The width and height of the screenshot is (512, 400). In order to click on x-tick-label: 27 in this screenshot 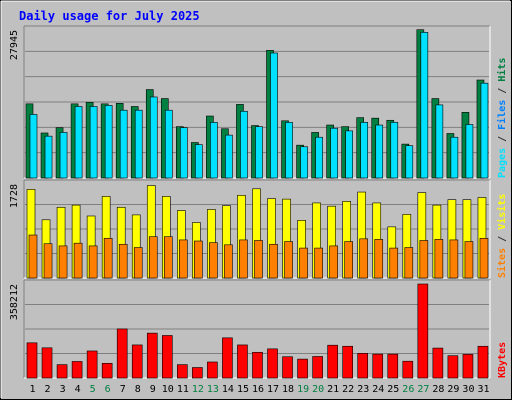, I will do `click(423, 389)`.